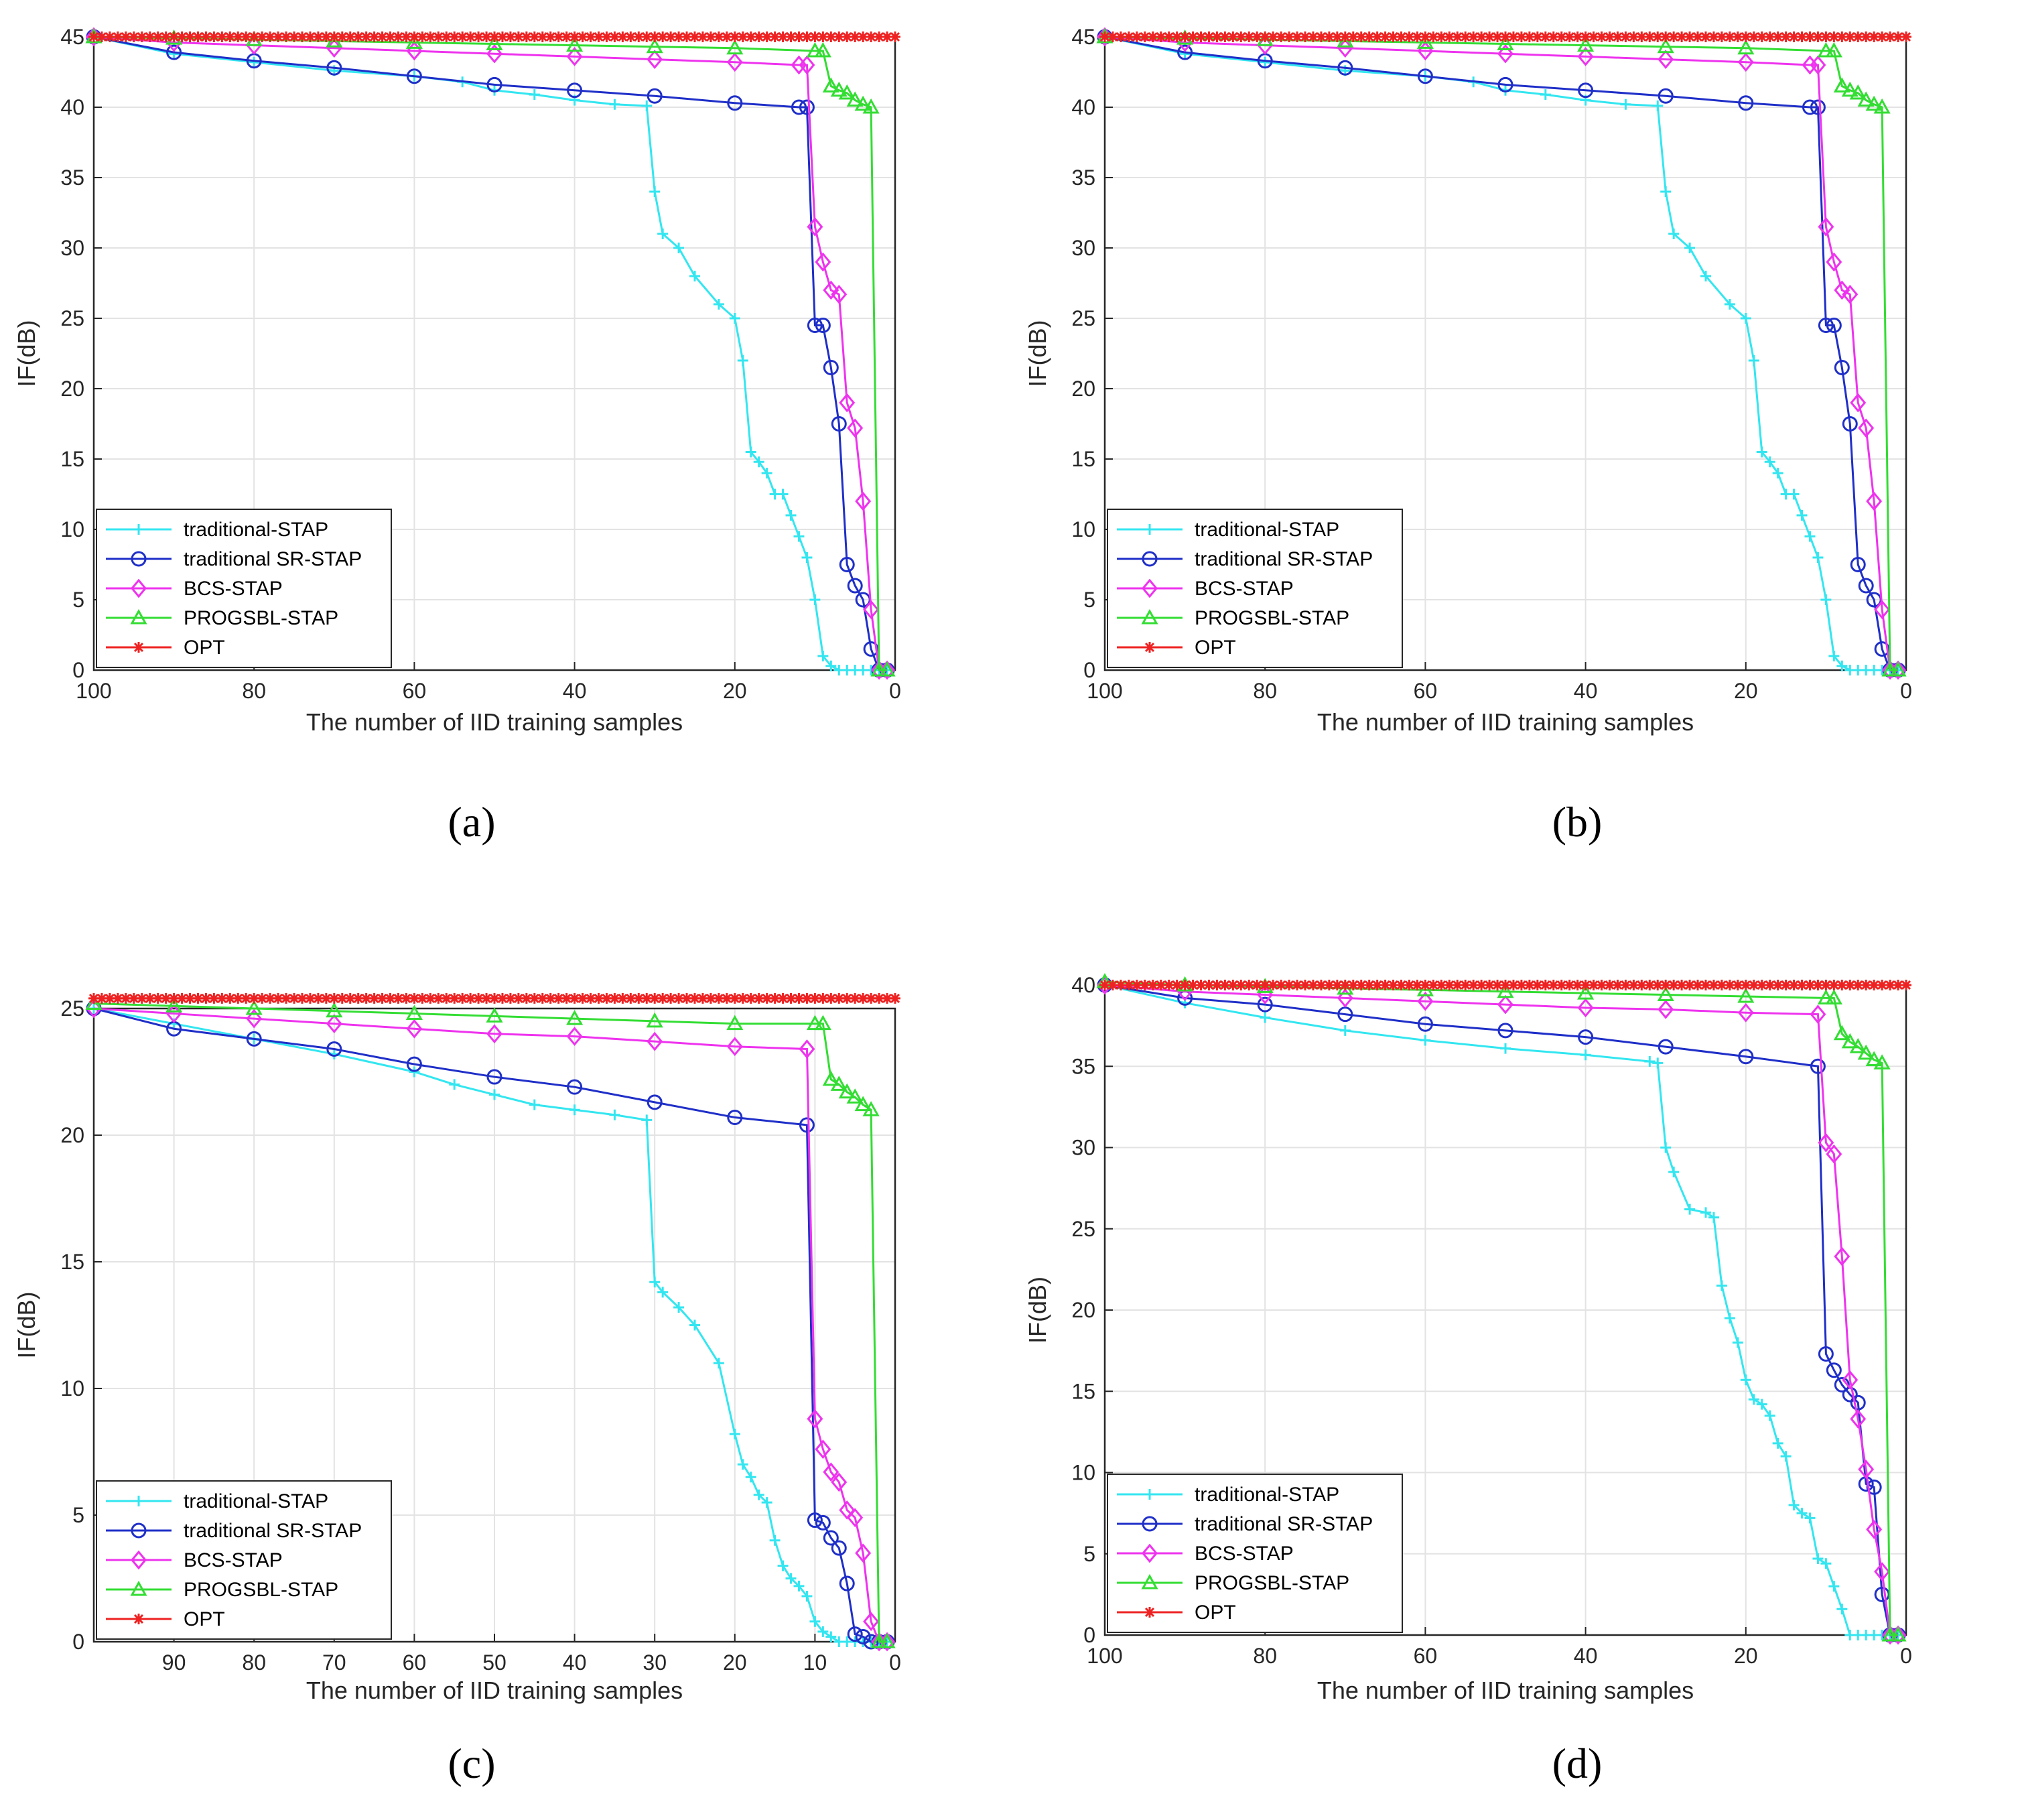  I want to click on legend-label: OPT, so click(204, 648).